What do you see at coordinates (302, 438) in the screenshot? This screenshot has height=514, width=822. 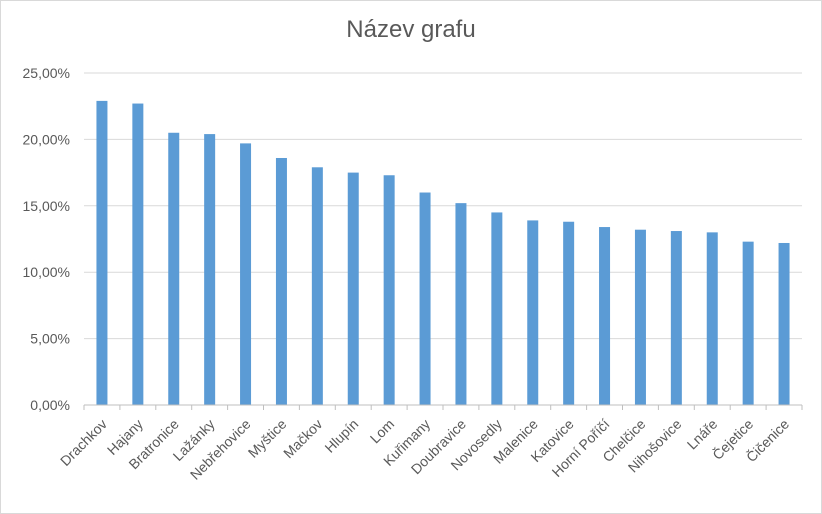 I see `x-category-label: Mačkov` at bounding box center [302, 438].